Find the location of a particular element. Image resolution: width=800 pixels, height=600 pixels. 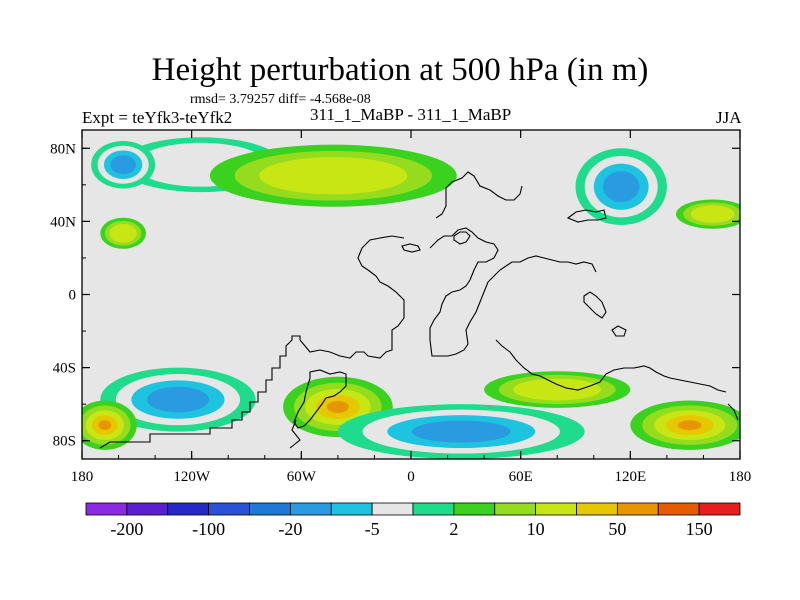

x-tick-label-3: 60W is located at coordinates (302, 477).